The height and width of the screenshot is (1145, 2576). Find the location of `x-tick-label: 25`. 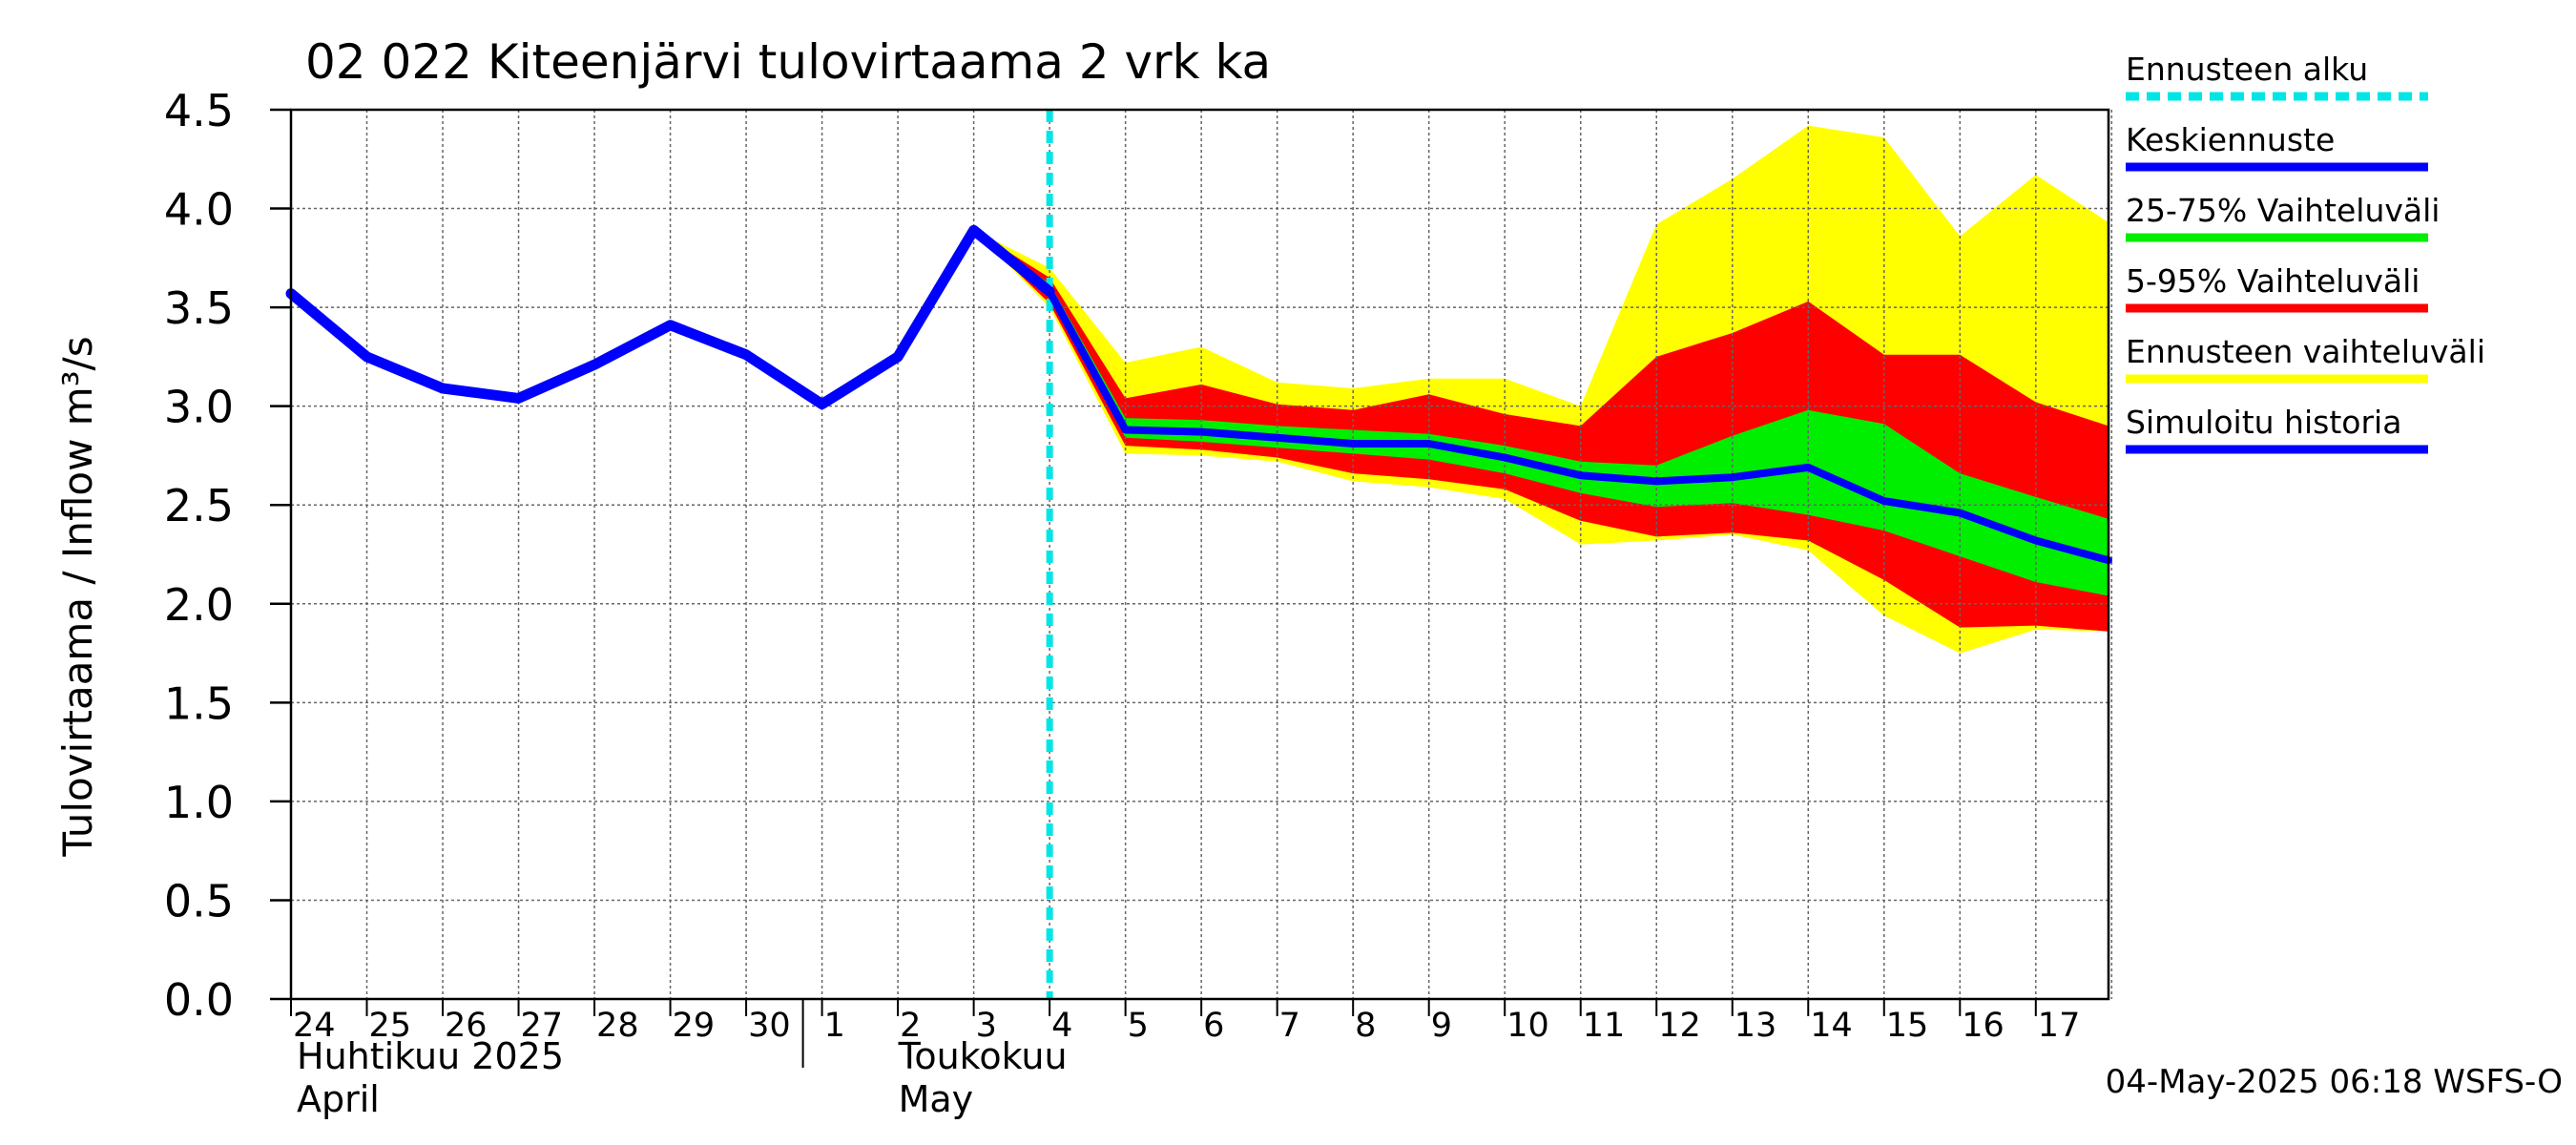

x-tick-label: 25 is located at coordinates (390, 1026).